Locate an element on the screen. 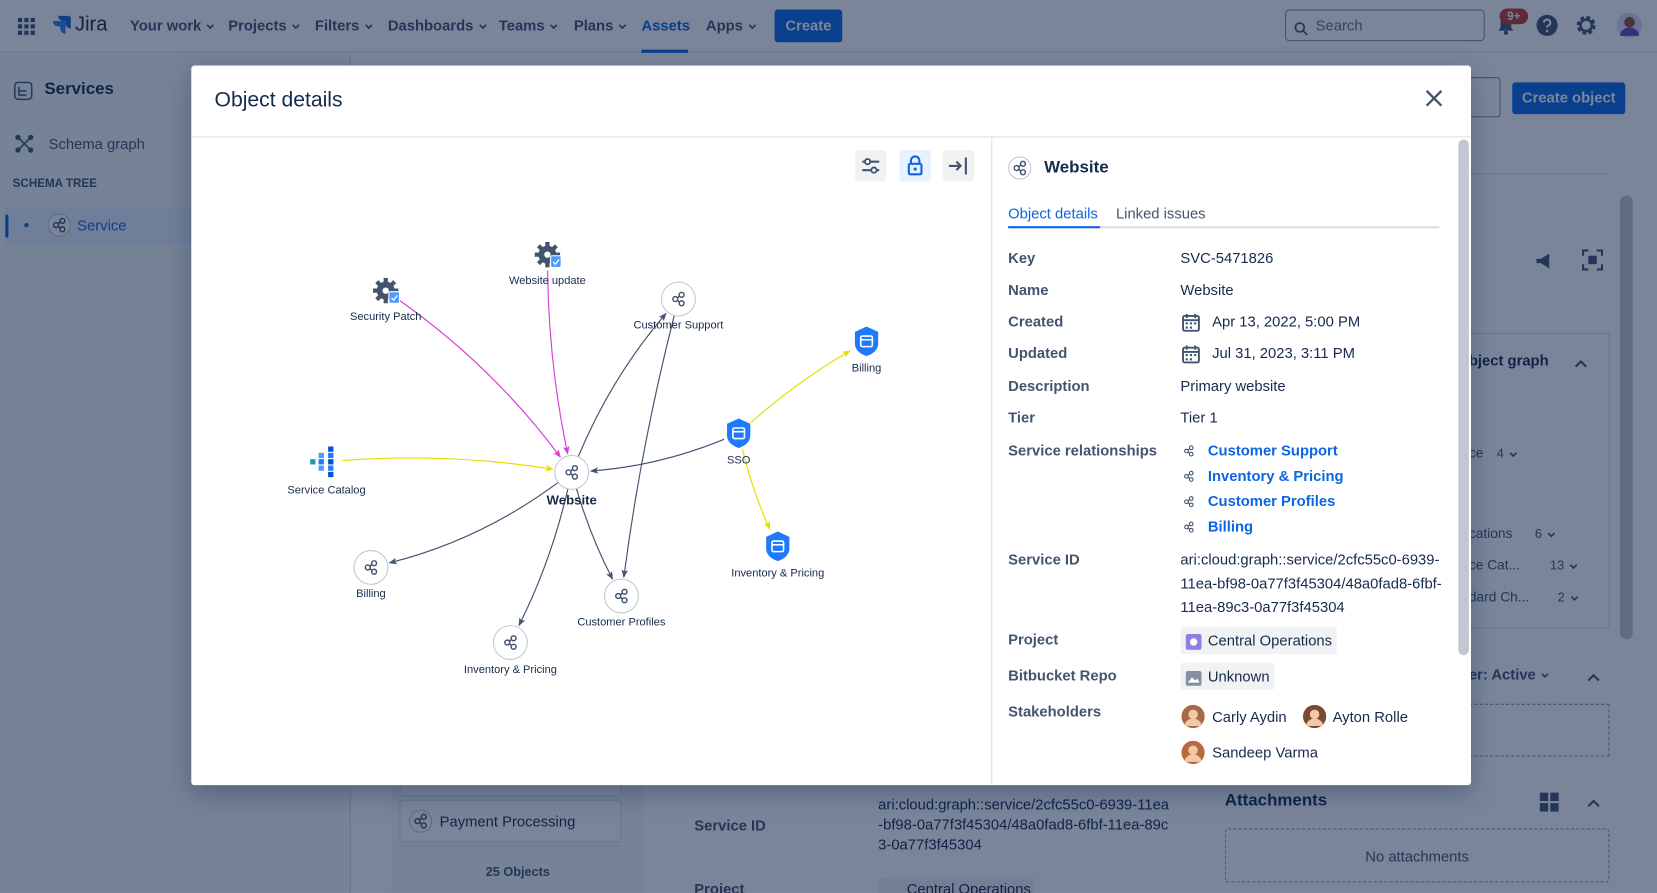 The height and width of the screenshot is (893, 1657). node-label: Website is located at coordinates (572, 499).